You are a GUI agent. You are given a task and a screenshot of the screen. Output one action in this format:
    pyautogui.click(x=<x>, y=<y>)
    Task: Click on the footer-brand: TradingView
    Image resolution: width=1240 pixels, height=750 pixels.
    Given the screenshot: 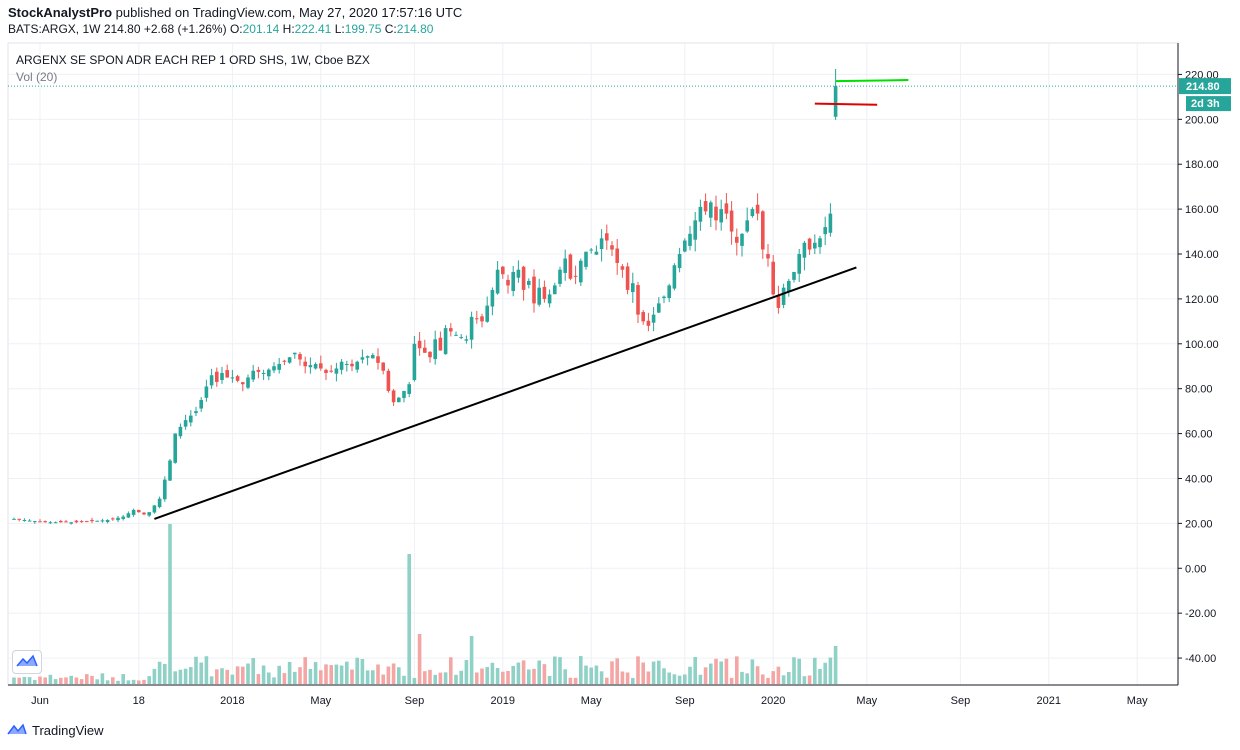 What is the action you would take?
    pyautogui.click(x=55, y=730)
    